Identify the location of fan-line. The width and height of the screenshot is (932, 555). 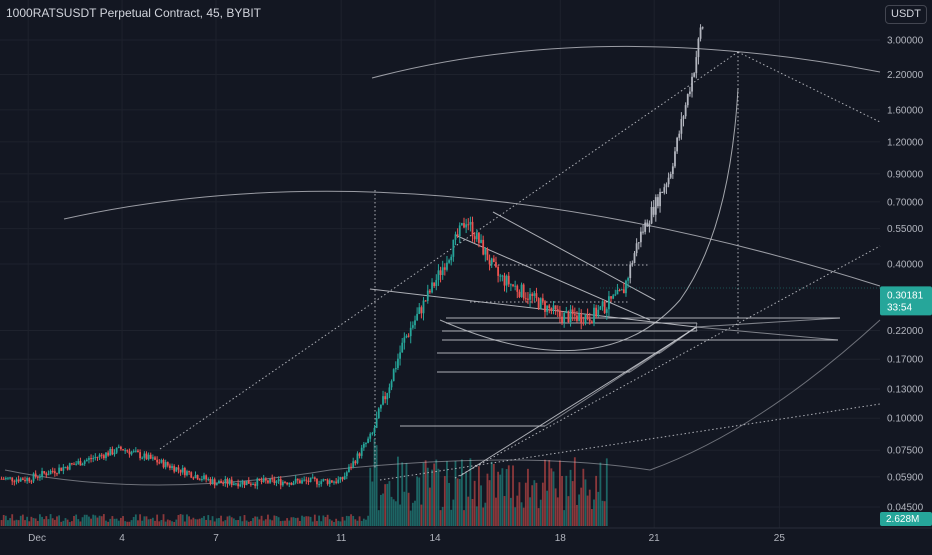
(696, 325).